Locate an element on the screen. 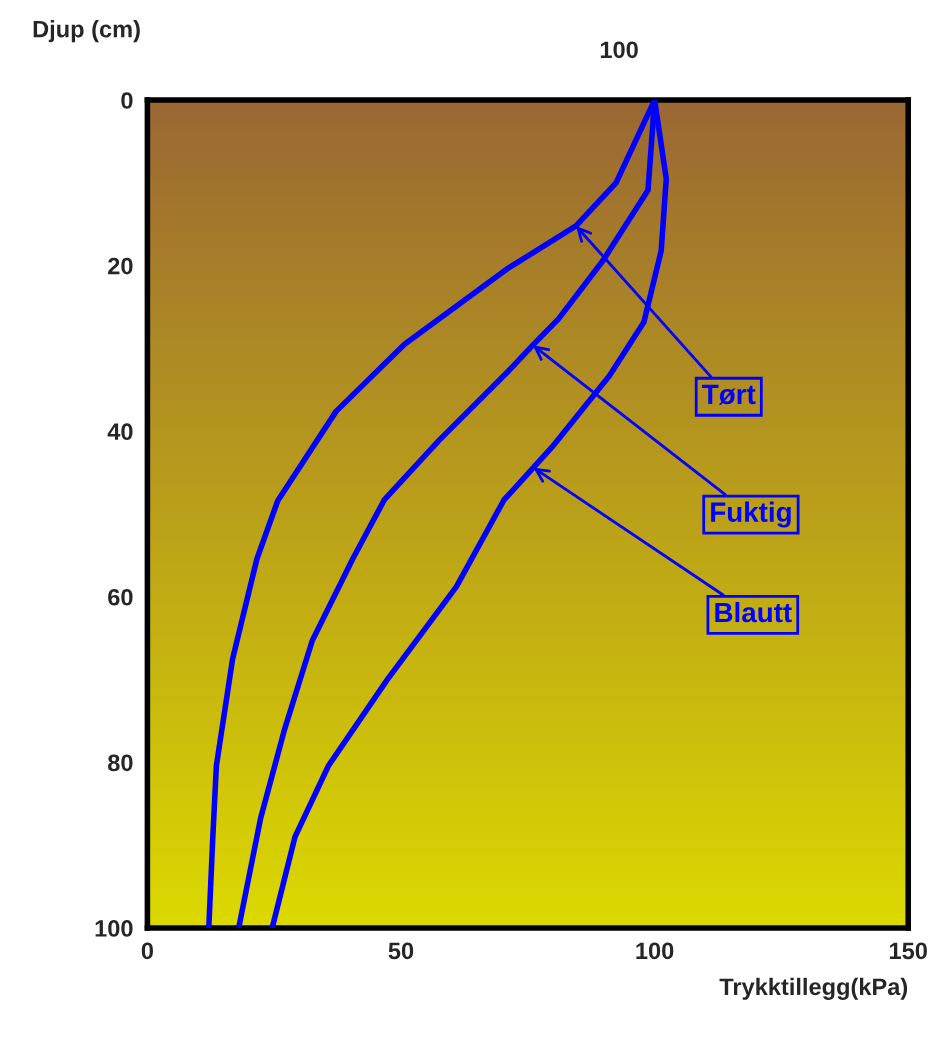 Image resolution: width=951 pixels, height=1048 pixels. y-tick-label: 80 is located at coordinates (120, 763).